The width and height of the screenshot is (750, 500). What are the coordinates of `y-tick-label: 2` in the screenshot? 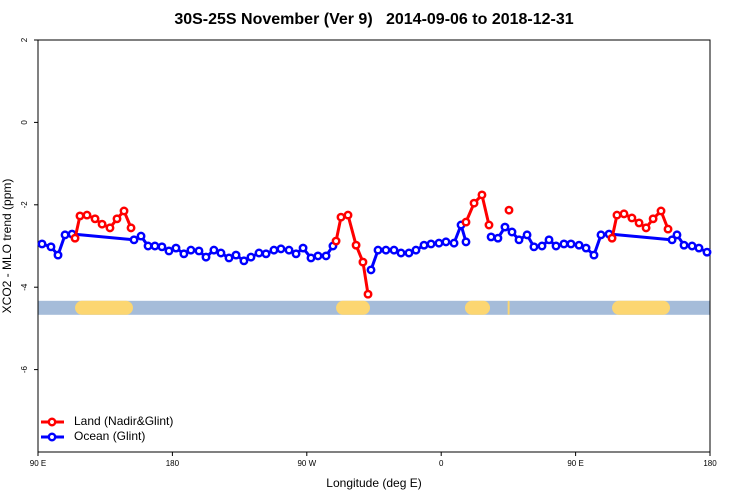 It's located at (24, 39).